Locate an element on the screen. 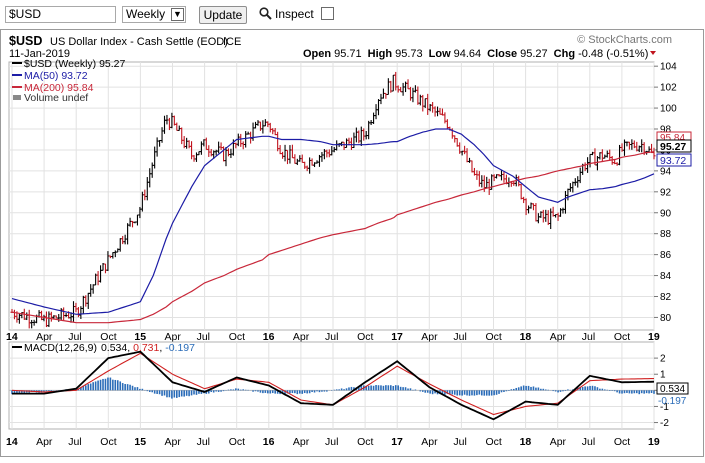 The width and height of the screenshot is (705, 463). macd-histogram is located at coordinates (333, 388).